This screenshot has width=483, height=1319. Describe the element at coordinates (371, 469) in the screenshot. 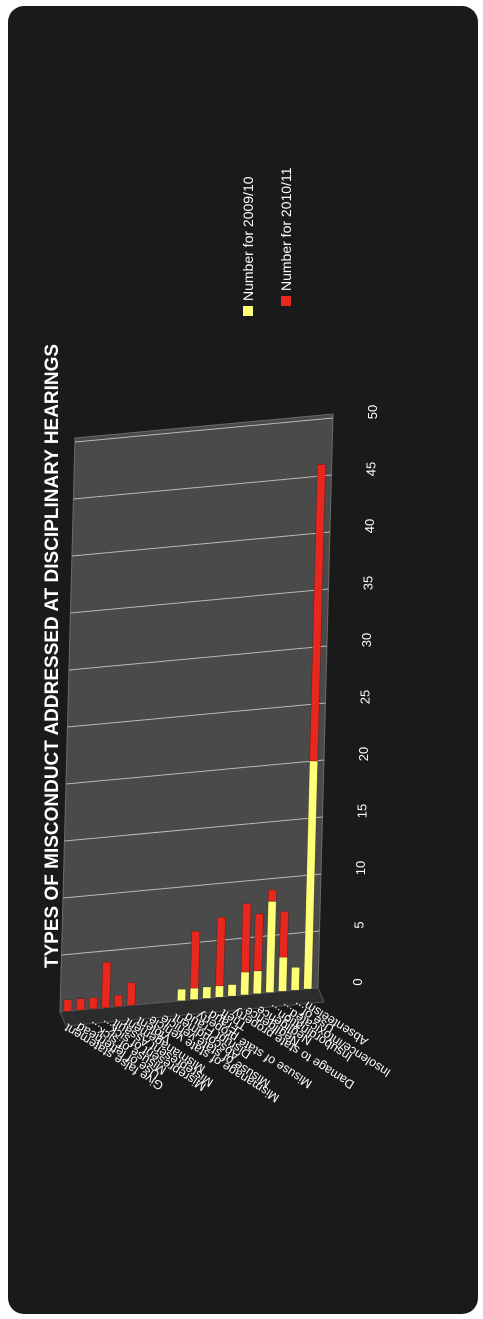

I see `tick-label-45: 45` at that location.